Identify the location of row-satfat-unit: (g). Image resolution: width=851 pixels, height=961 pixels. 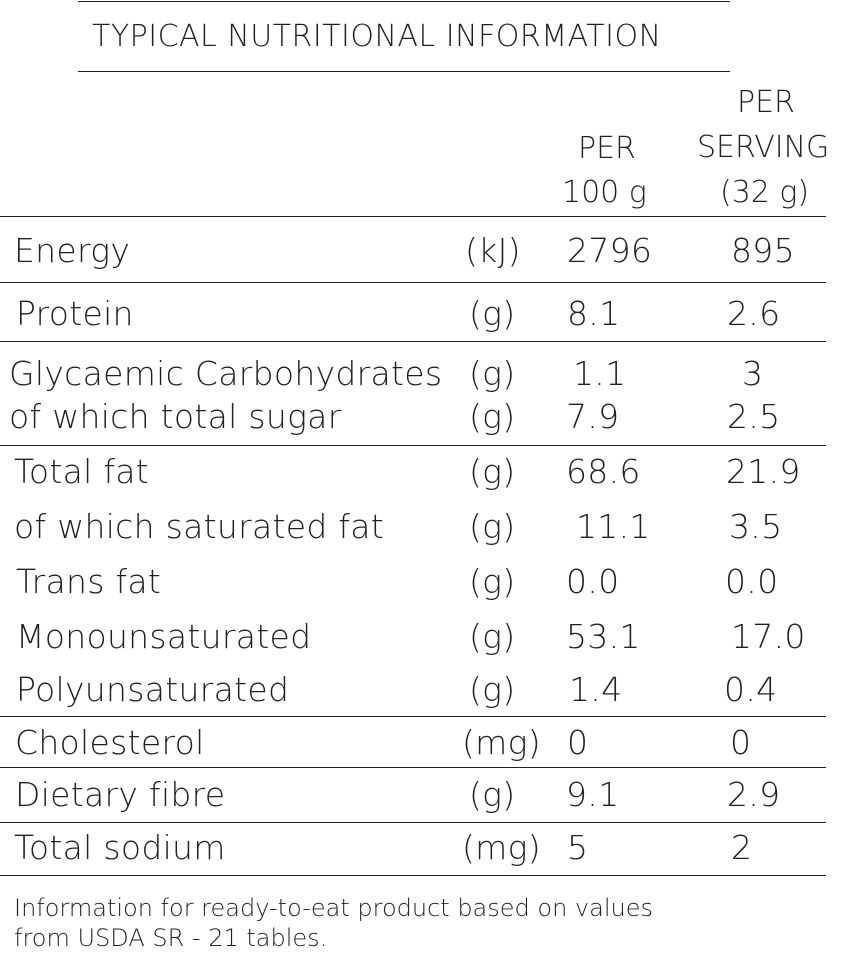
(492, 526).